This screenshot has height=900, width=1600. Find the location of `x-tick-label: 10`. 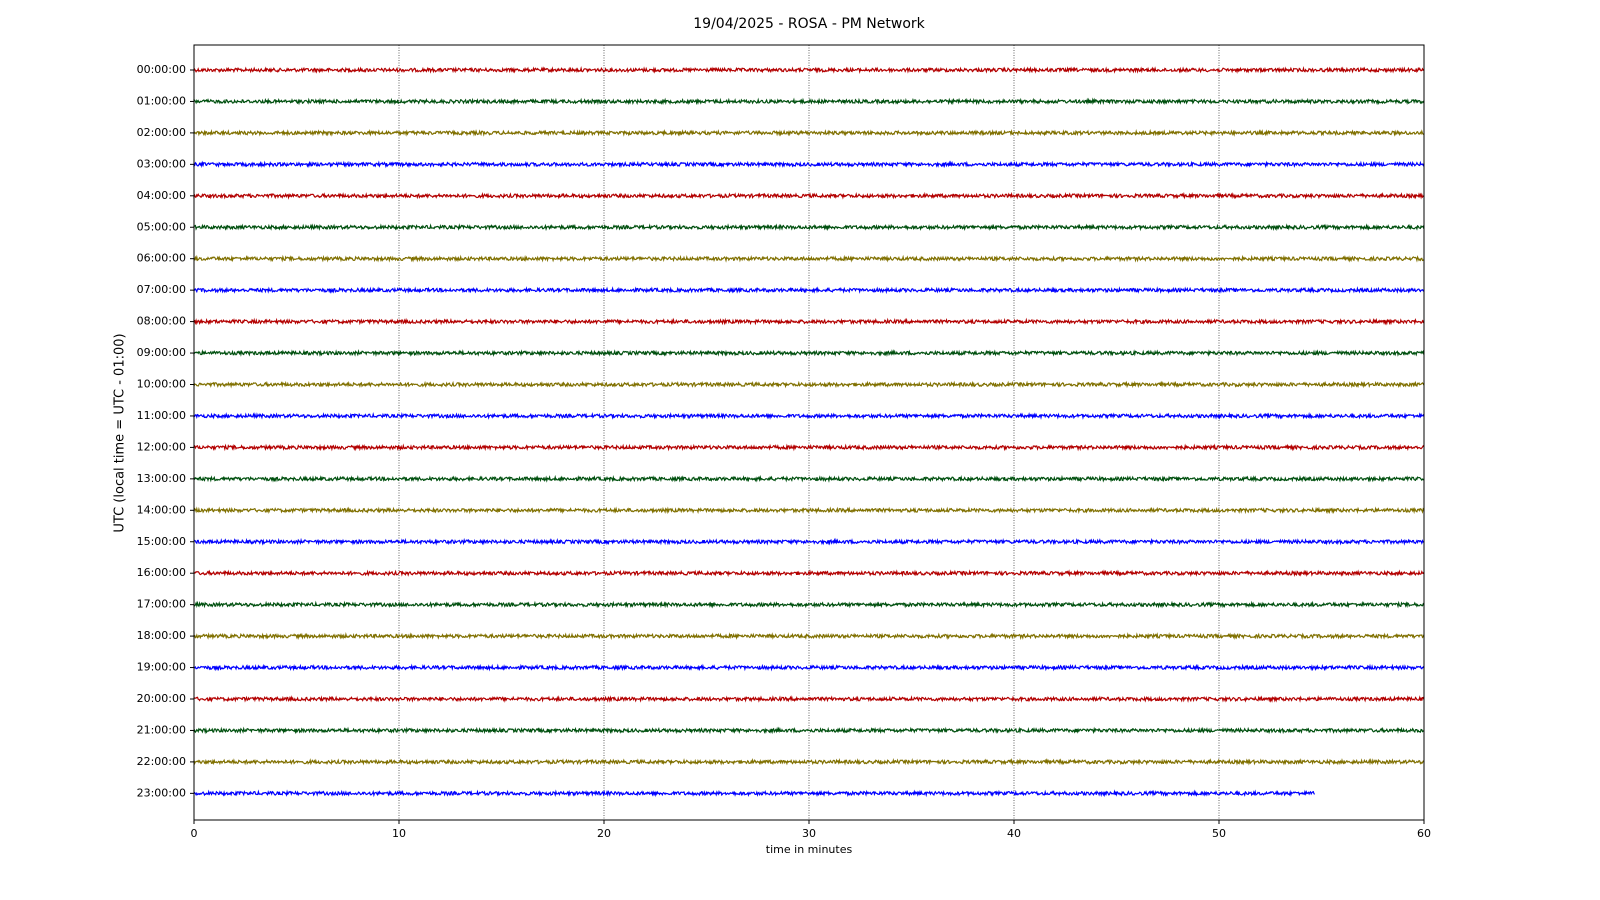

x-tick-label: 10 is located at coordinates (399, 833).